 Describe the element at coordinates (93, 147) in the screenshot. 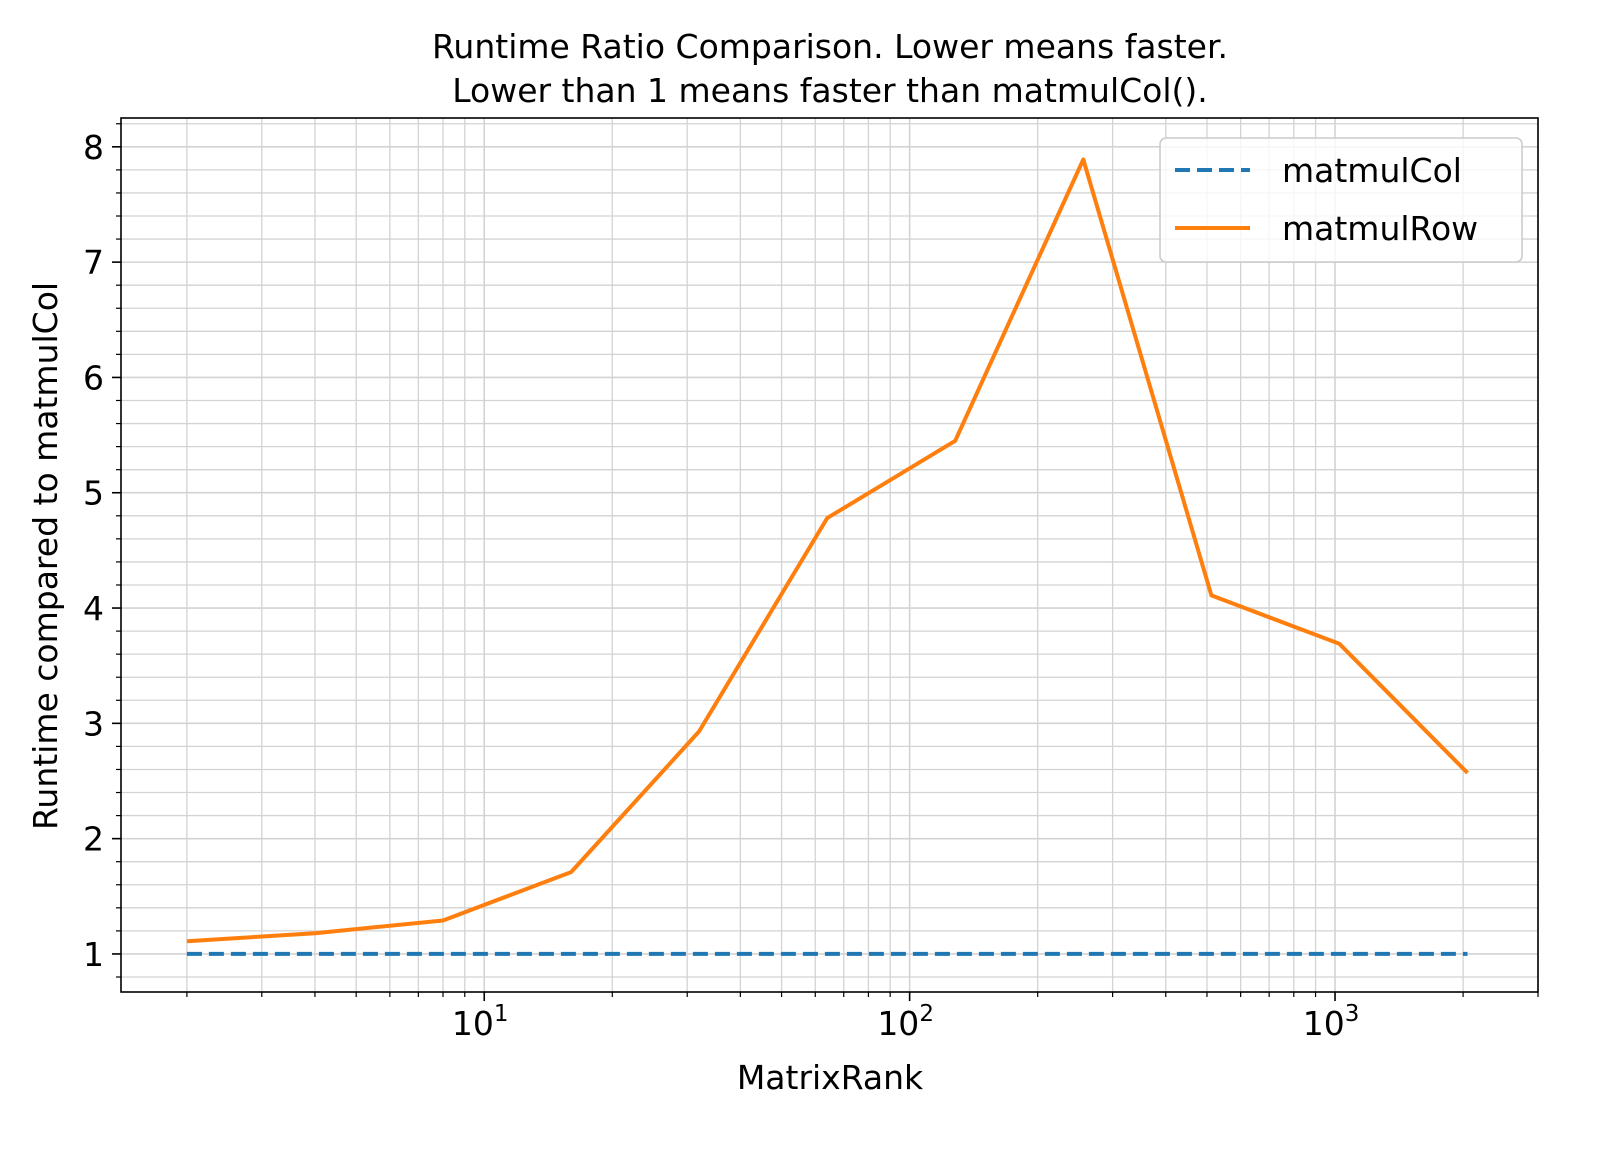

I see `y-tick-label: 8` at that location.